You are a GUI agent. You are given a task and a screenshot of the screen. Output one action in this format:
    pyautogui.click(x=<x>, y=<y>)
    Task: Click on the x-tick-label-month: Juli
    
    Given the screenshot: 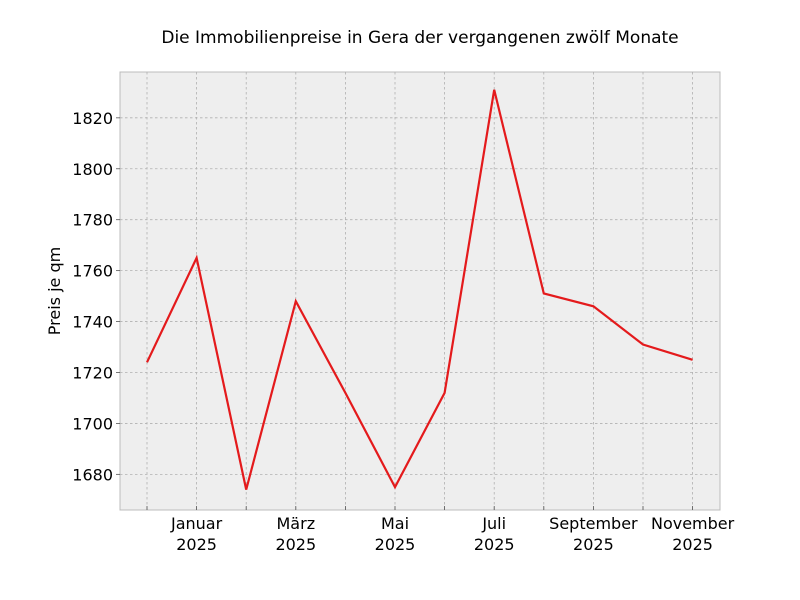 What is the action you would take?
    pyautogui.click(x=493, y=523)
    